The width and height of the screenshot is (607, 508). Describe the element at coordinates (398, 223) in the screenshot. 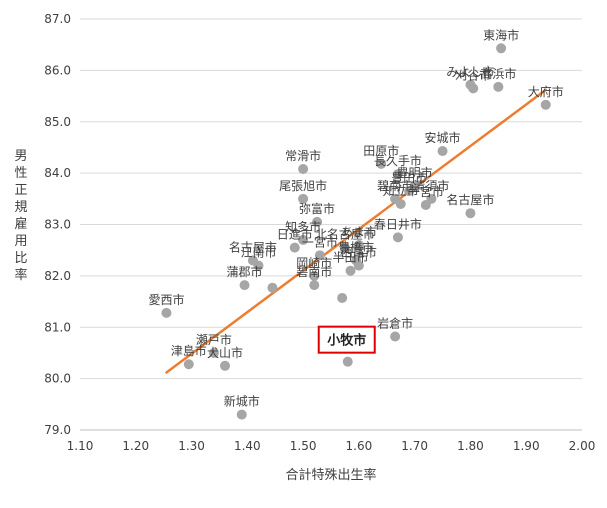

I see `data-point-label: 春日井市` at that location.